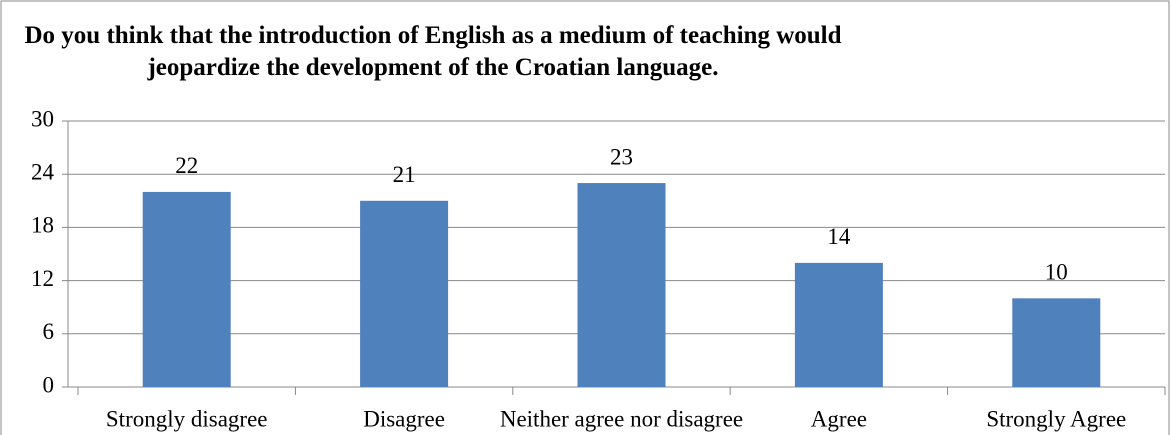 The height and width of the screenshot is (435, 1171). What do you see at coordinates (42, 118) in the screenshot?
I see `y-tick-label: 30` at bounding box center [42, 118].